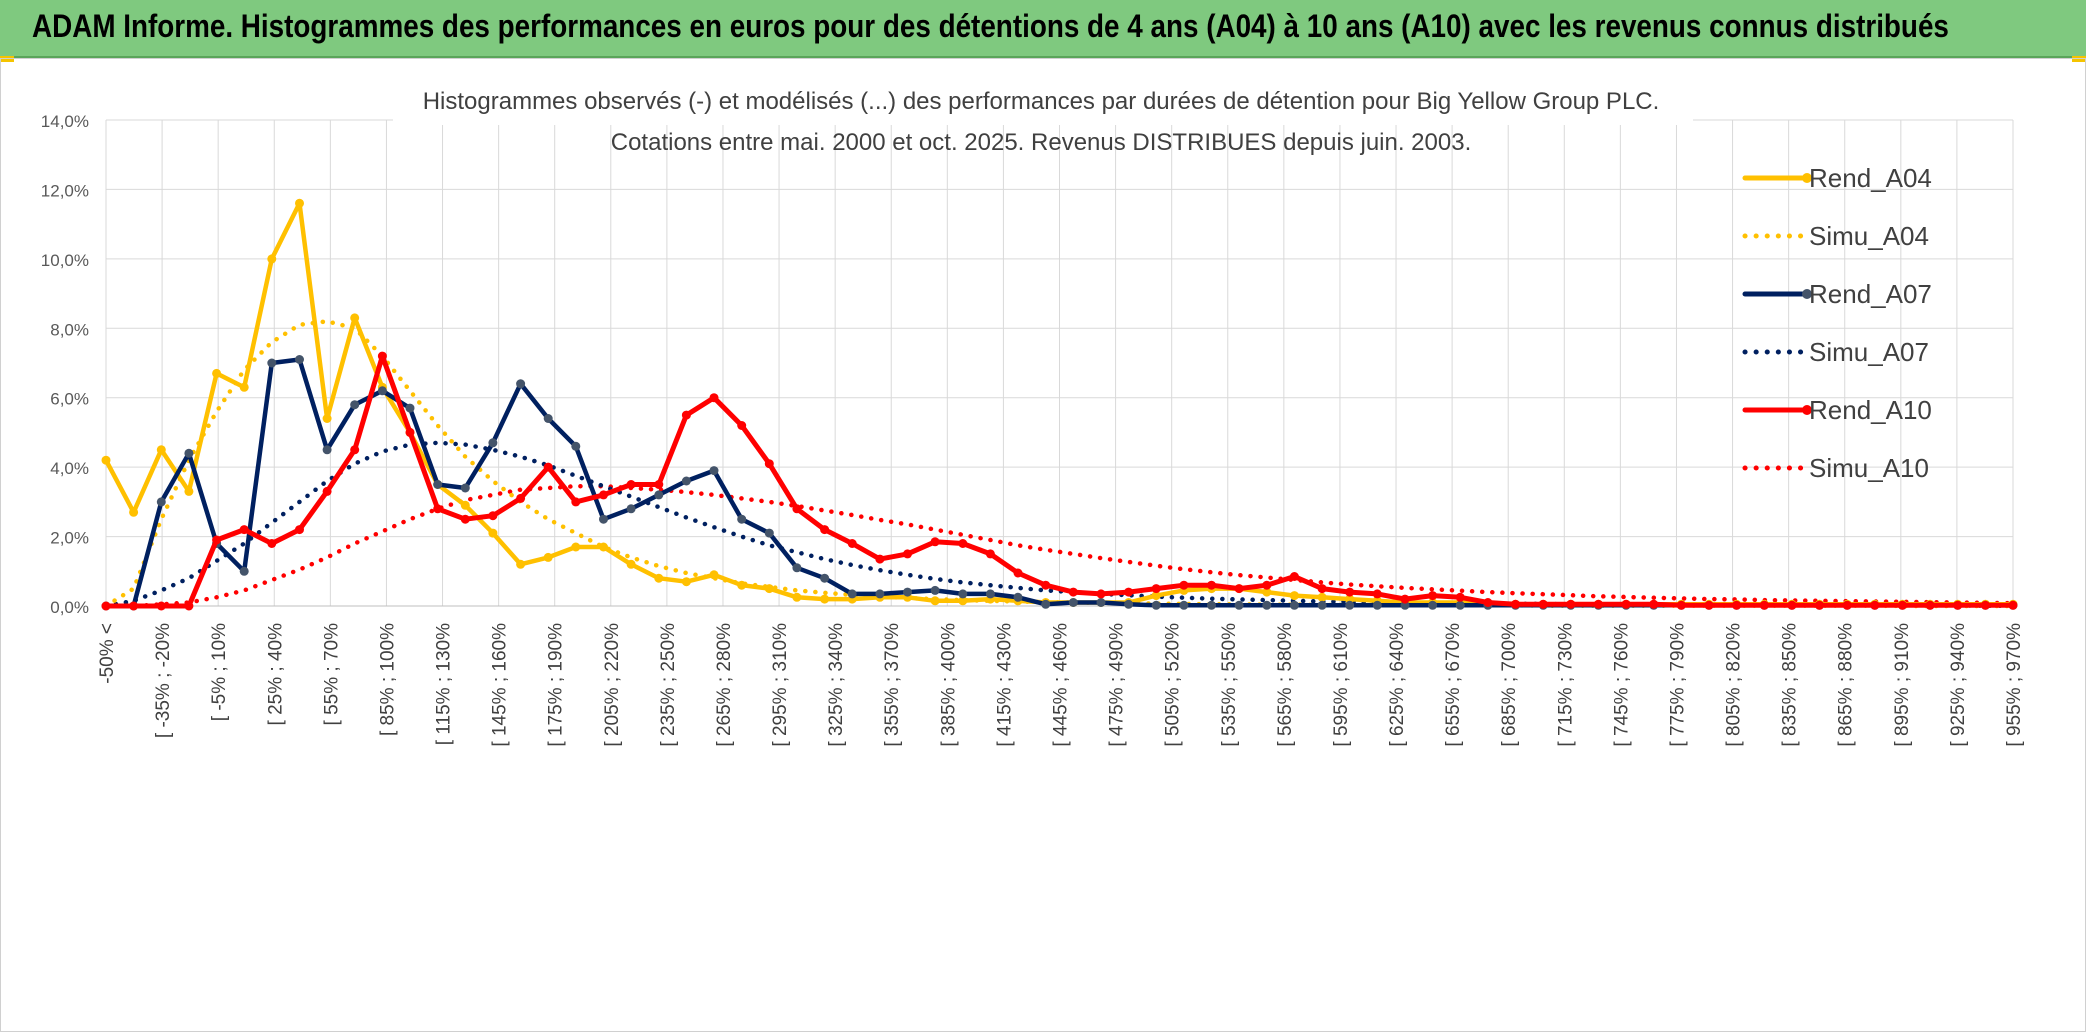 The height and width of the screenshot is (1033, 2086). Describe the element at coordinates (1117, 685) in the screenshot. I see `x-tick-label: [ 475% ; 490%` at that location.